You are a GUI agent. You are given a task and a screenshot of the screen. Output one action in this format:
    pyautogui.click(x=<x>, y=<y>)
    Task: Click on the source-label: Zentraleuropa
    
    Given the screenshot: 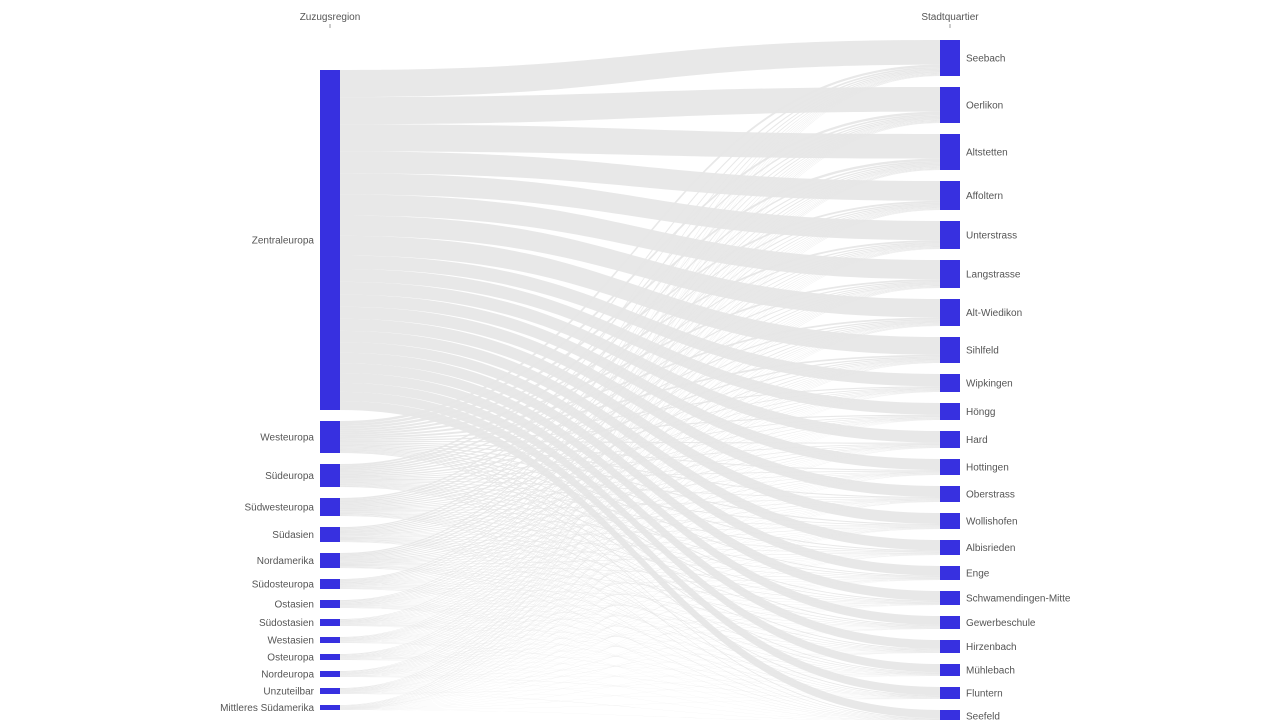 What is the action you would take?
    pyautogui.click(x=283, y=241)
    